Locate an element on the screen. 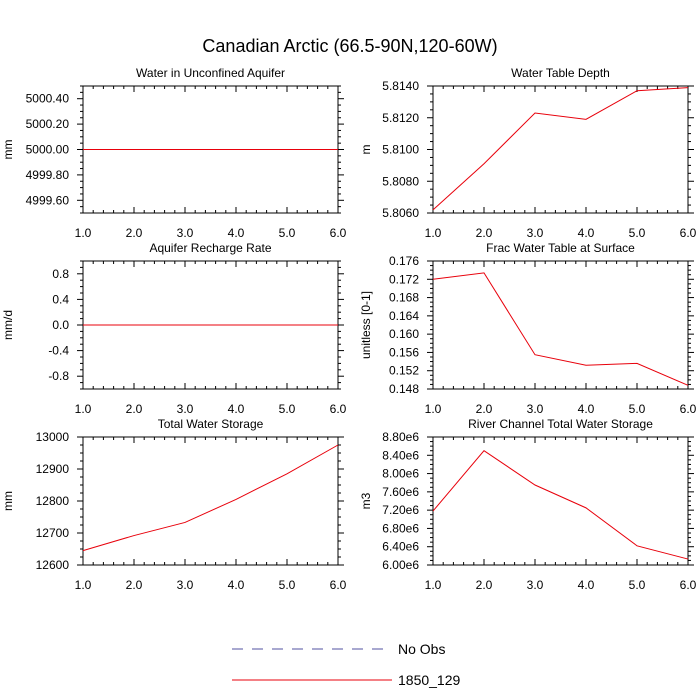 This screenshot has height=700, width=700. y-tick-label: 12600 is located at coordinates (53, 565).